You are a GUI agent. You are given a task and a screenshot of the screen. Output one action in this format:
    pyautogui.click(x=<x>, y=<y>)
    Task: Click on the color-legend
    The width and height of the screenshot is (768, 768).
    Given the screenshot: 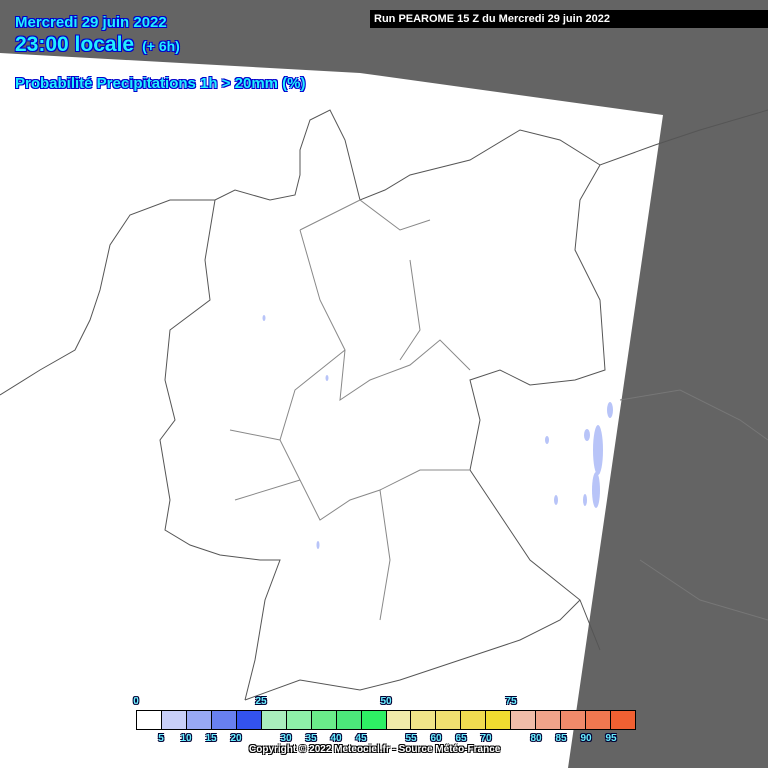 What is the action you would take?
    pyautogui.click(x=386, y=720)
    